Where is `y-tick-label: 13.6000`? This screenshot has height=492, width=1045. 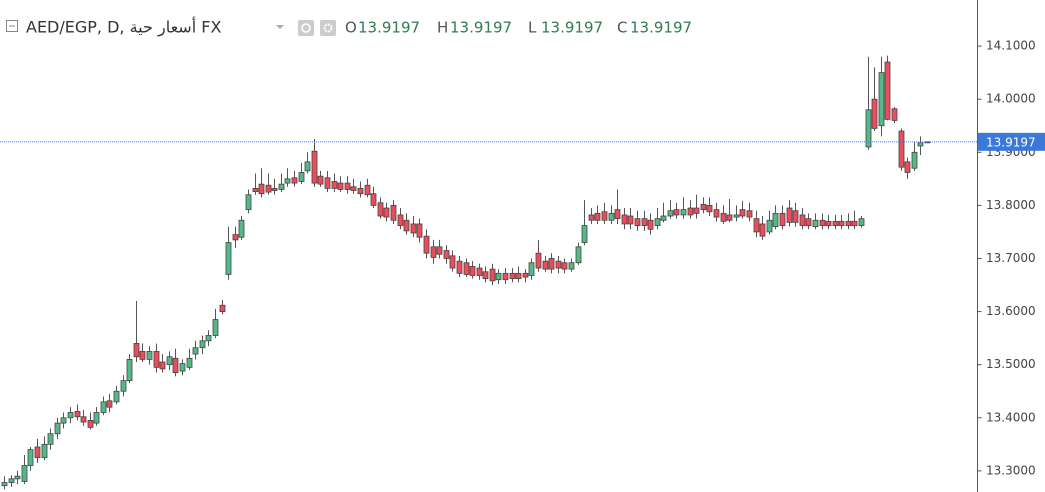
y-tick-label: 13.6000 is located at coordinates (1011, 311).